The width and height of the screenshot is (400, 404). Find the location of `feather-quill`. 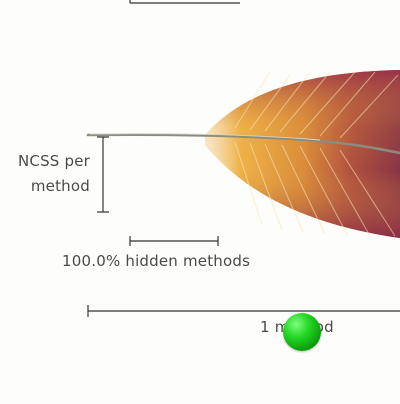

feather-quill is located at coordinates (243, 144).